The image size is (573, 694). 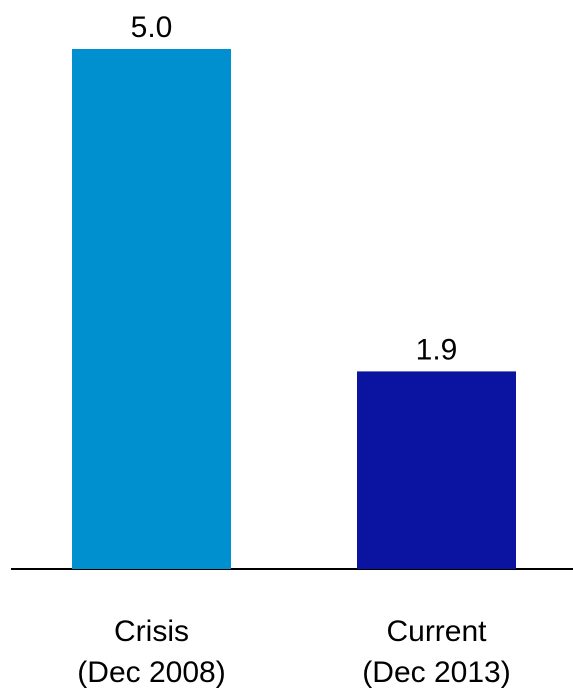 I want to click on category-labels-group: Crisis (Dec 2008) Current (Dec 2013), so click(x=293, y=652).